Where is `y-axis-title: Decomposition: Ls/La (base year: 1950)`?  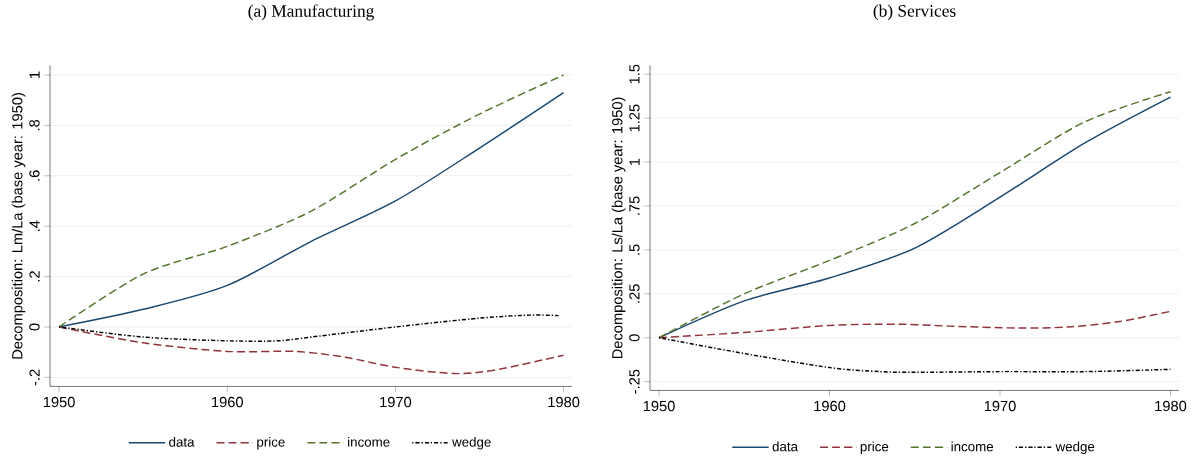
y-axis-title: Decomposition: Ls/La (base year: 1950) is located at coordinates (618, 227).